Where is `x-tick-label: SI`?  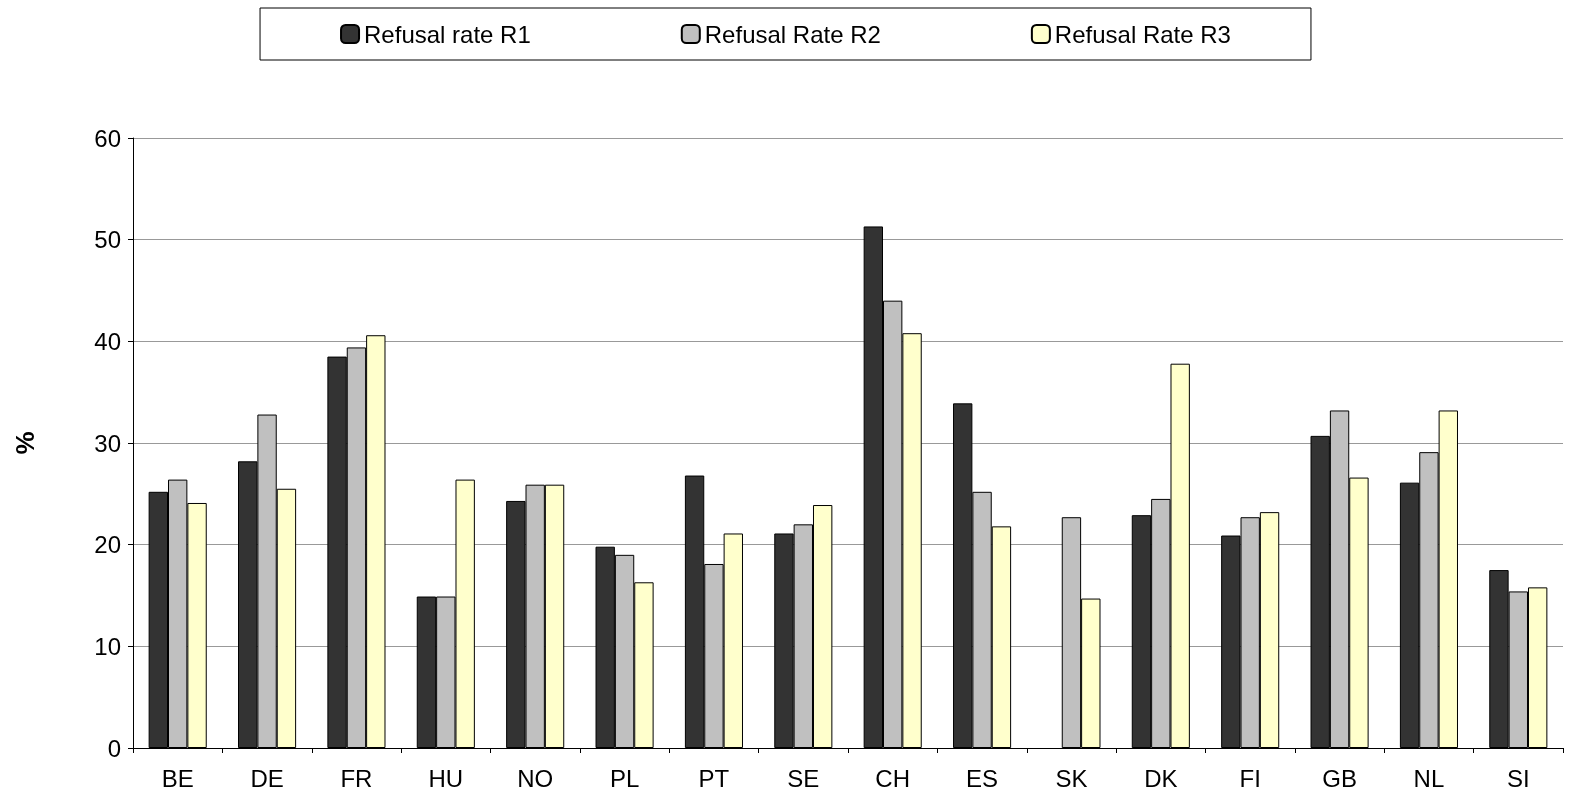 x-tick-label: SI is located at coordinates (1518, 778).